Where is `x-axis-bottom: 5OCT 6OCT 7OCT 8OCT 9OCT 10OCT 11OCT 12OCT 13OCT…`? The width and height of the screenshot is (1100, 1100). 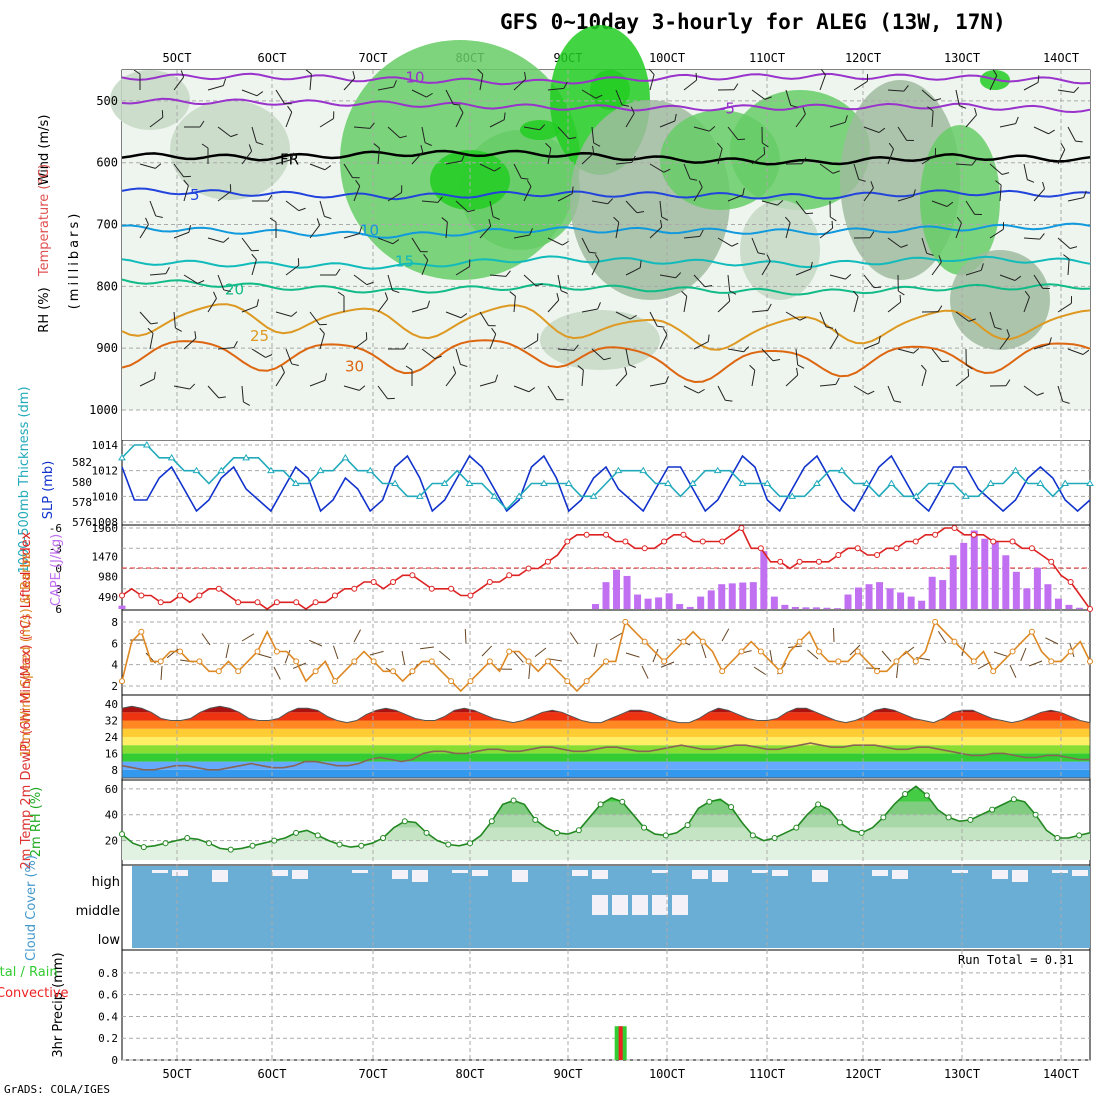
x-axis-bottom: 5OCT 6OCT 7OCT 8OCT 9OCT 10OCT 11OCT 12OCT 13OCT… is located at coordinates (621, 1074).